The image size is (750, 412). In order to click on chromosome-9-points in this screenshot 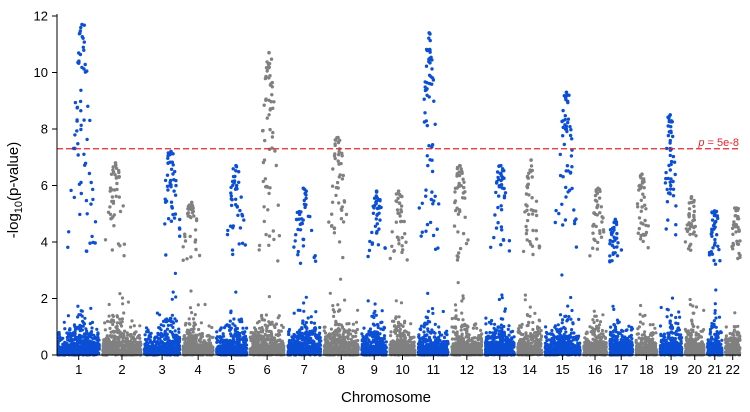, I will do `click(374, 273)`.